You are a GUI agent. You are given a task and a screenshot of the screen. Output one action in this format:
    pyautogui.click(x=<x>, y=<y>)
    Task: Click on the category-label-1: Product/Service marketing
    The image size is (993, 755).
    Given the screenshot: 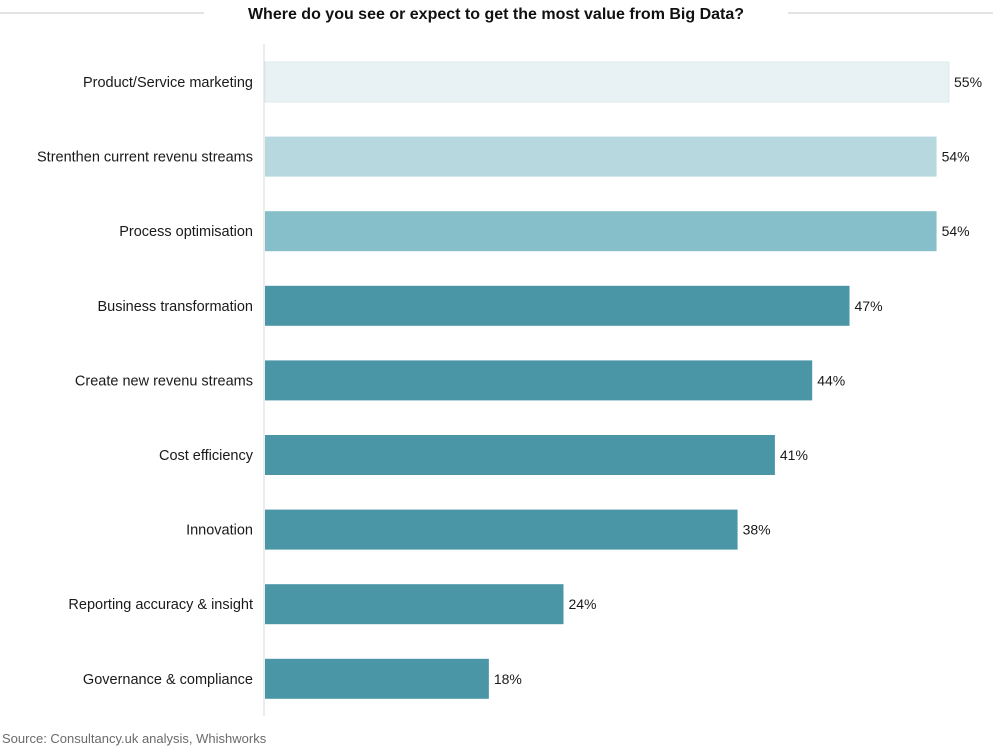 What is the action you would take?
    pyautogui.click(x=168, y=83)
    